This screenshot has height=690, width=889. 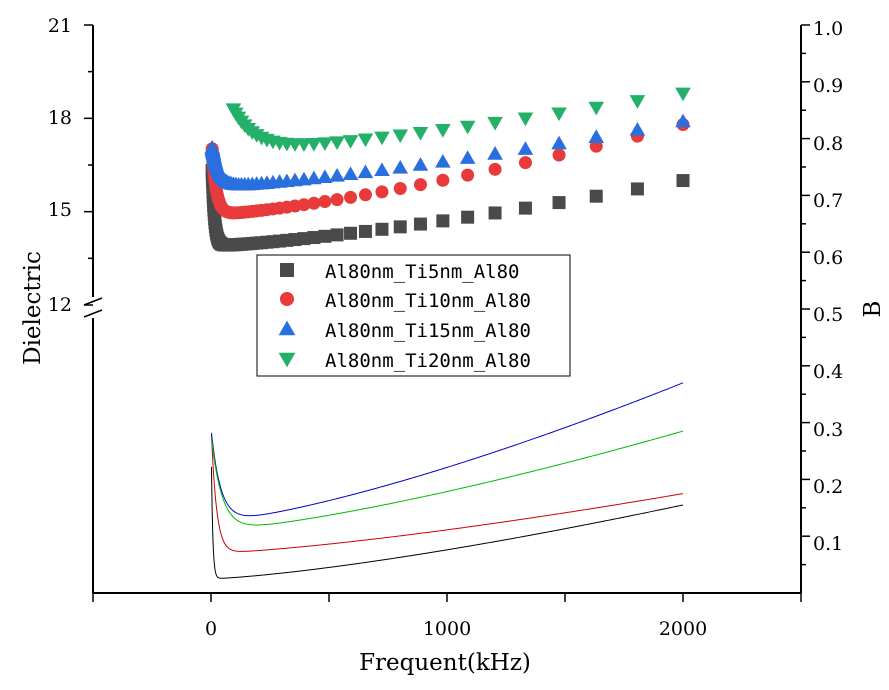 What do you see at coordinates (828, 258) in the screenshot?
I see `right-tick-label: 0.6` at bounding box center [828, 258].